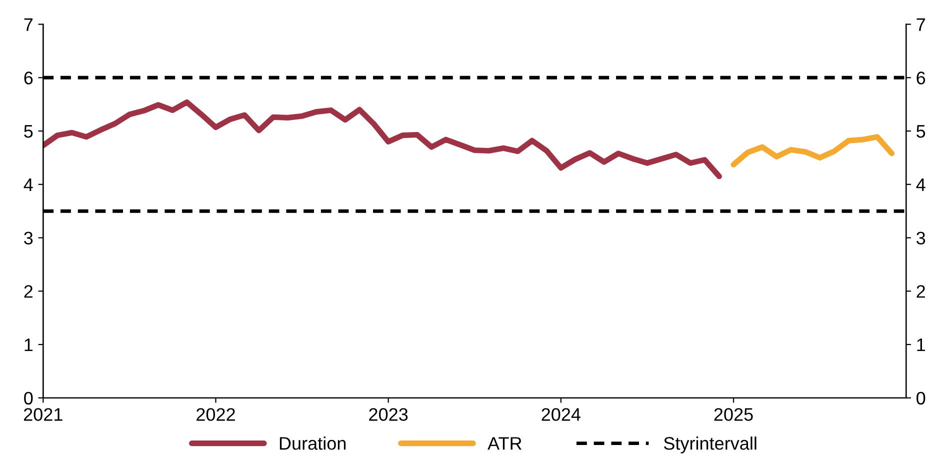 The width and height of the screenshot is (938, 467). Describe the element at coordinates (505, 443) in the screenshot. I see `legend-label: ATR` at that location.